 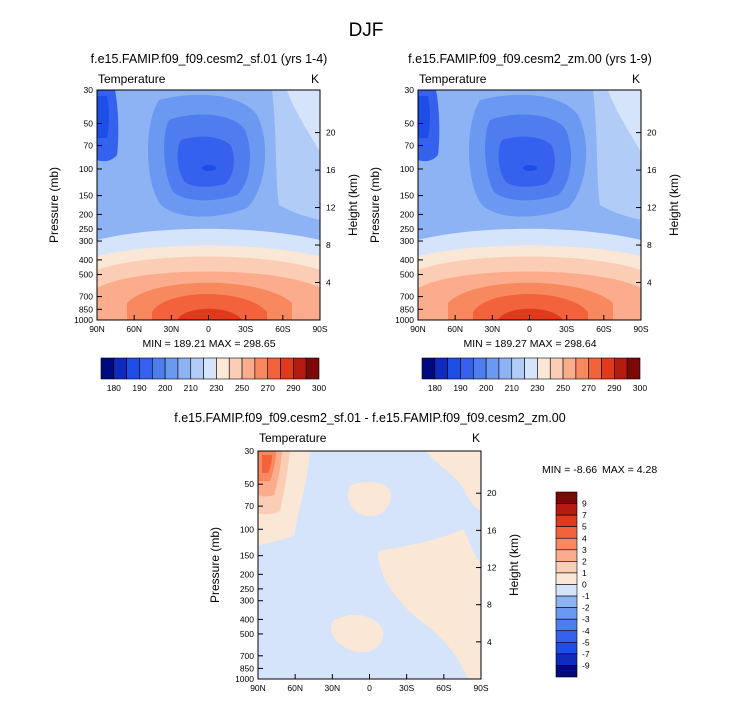 What do you see at coordinates (435, 388) in the screenshot?
I see `colorbar-label: 180` at bounding box center [435, 388].